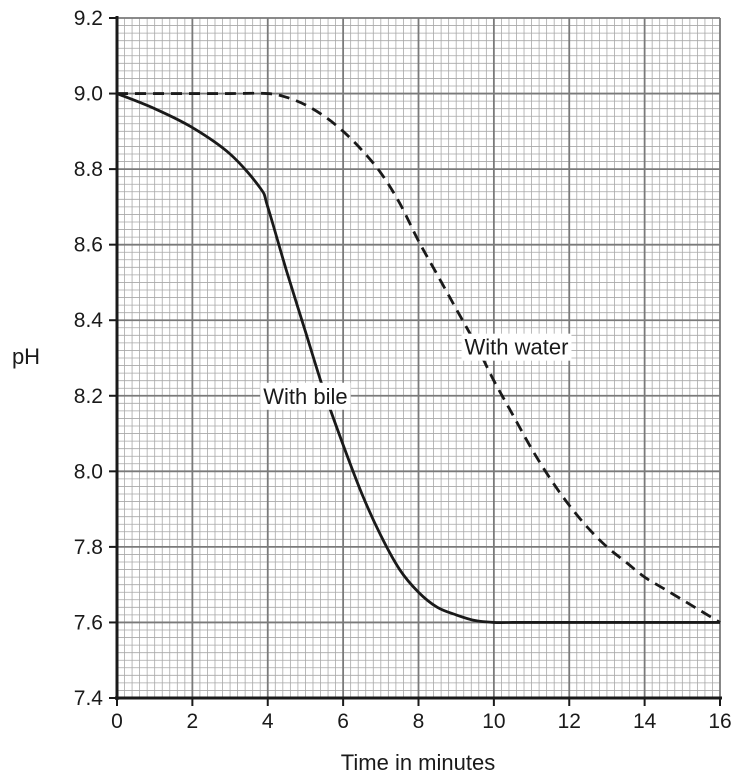 Image resolution: width=739 pixels, height=778 pixels. Describe the element at coordinates (493, 721) in the screenshot. I see `x-tick-label: 10` at that location.